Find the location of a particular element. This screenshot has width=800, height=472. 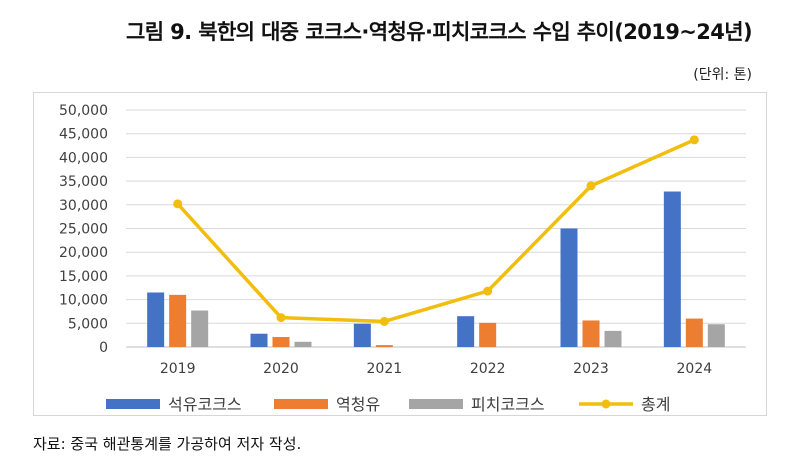

x-tick-label: 2024 is located at coordinates (695, 369).